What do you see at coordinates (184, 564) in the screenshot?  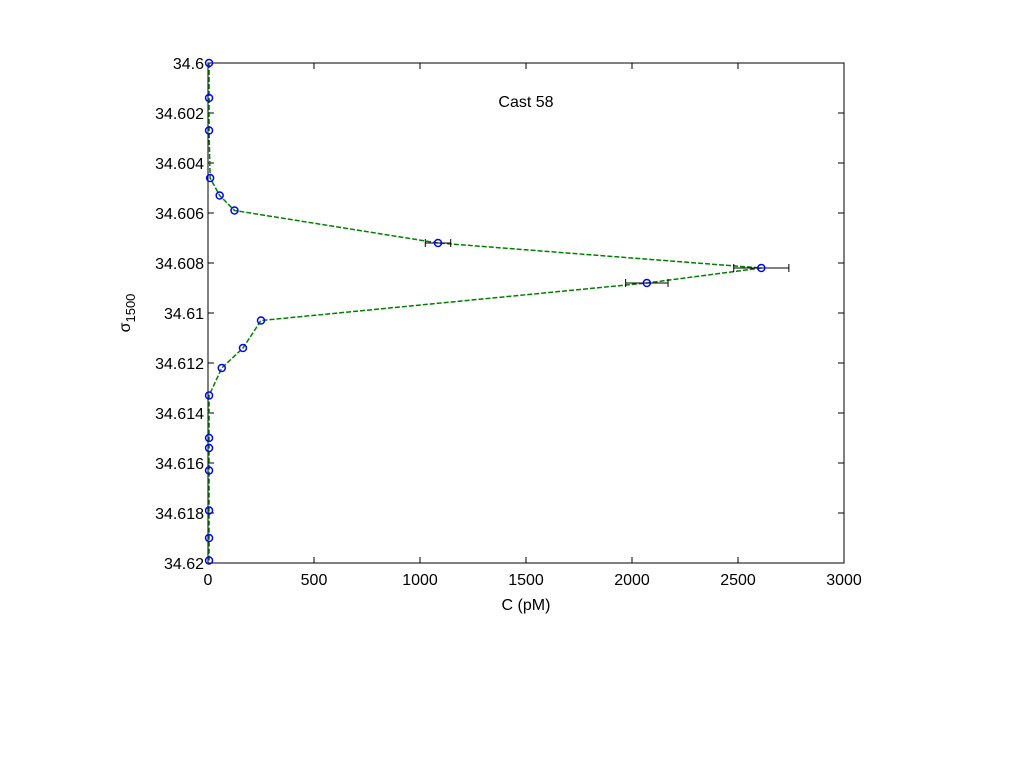 I see `y-tick-label: 34.62` at bounding box center [184, 564].